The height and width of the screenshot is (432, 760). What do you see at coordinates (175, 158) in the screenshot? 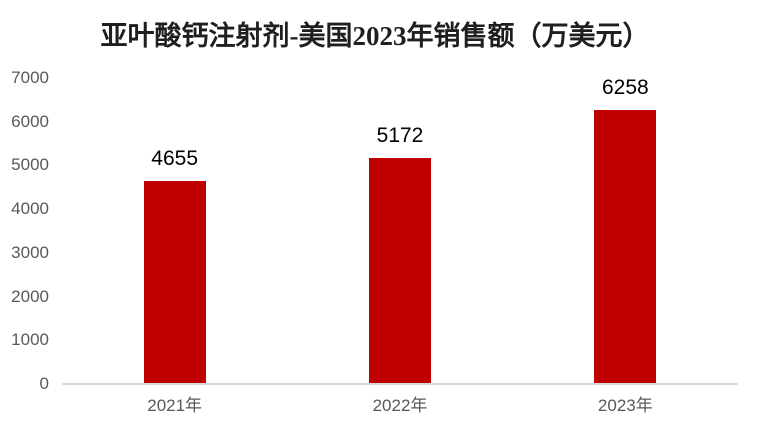
I see `data-label: 4655` at bounding box center [175, 158].